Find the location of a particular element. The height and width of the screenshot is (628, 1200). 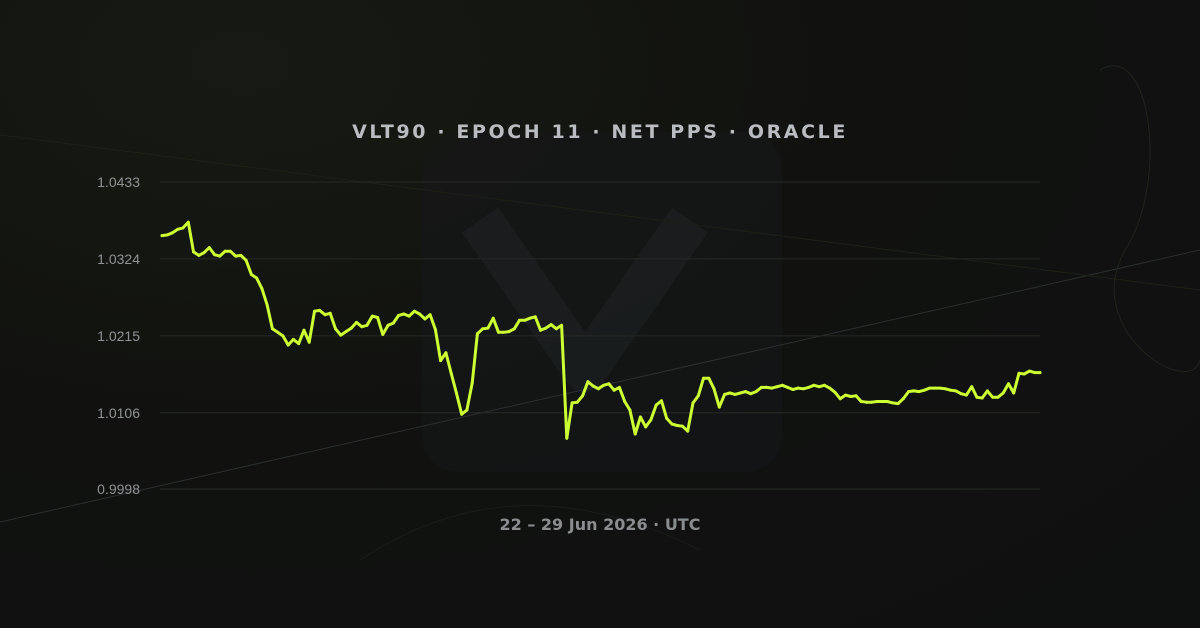

y-tick-label: 1.0324 is located at coordinates (118, 259).